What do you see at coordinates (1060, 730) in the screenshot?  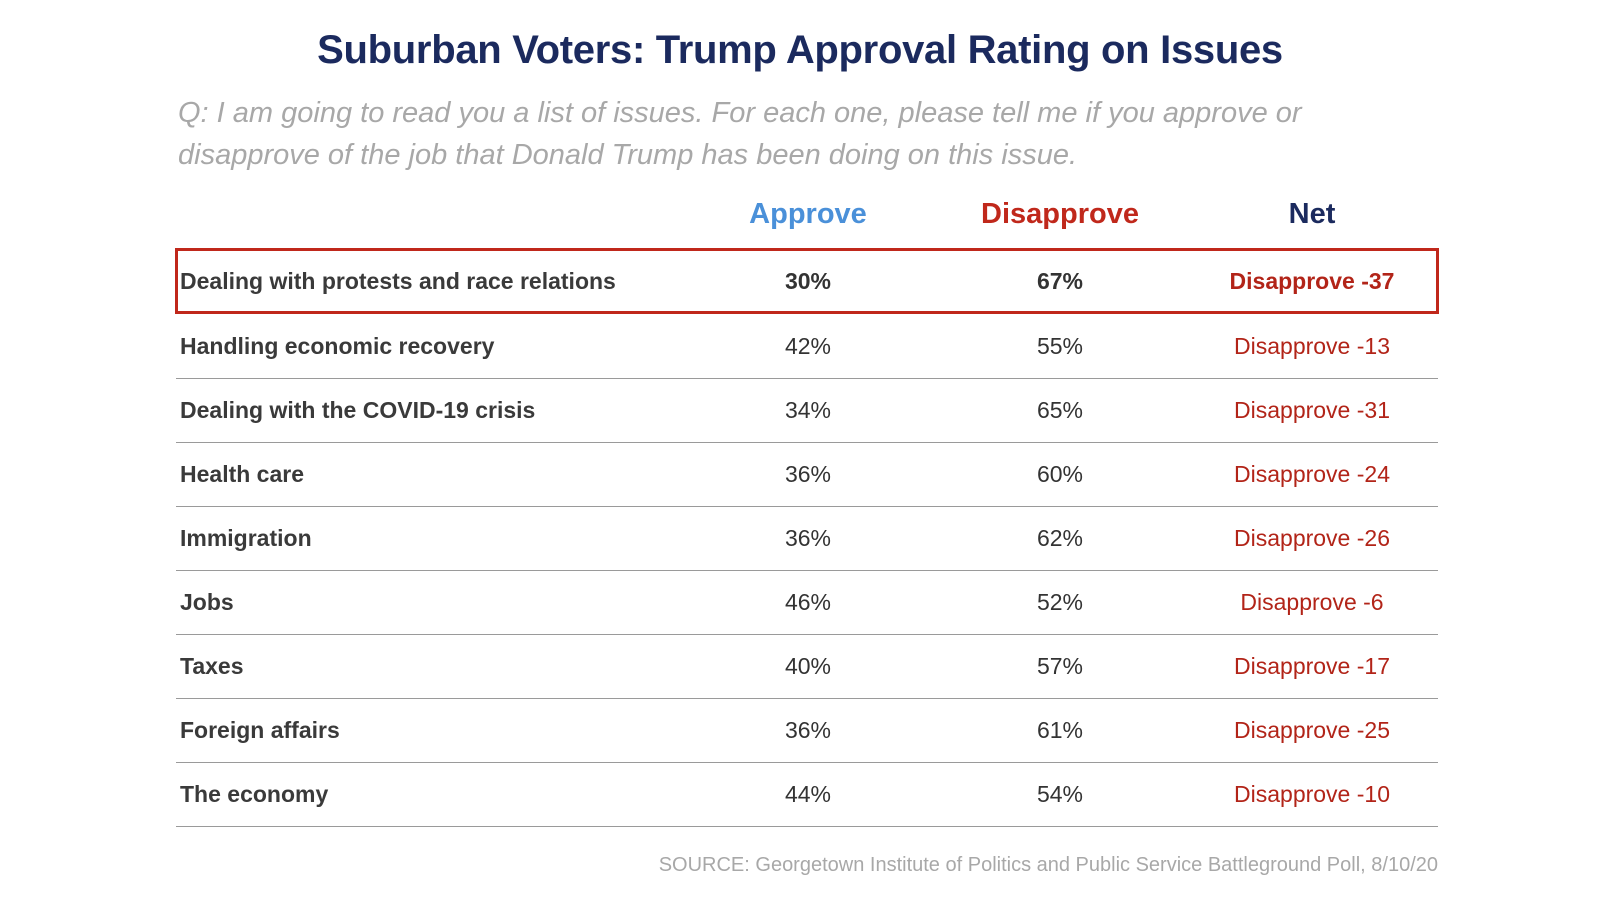 I see `disapprove-value: 61%` at bounding box center [1060, 730].